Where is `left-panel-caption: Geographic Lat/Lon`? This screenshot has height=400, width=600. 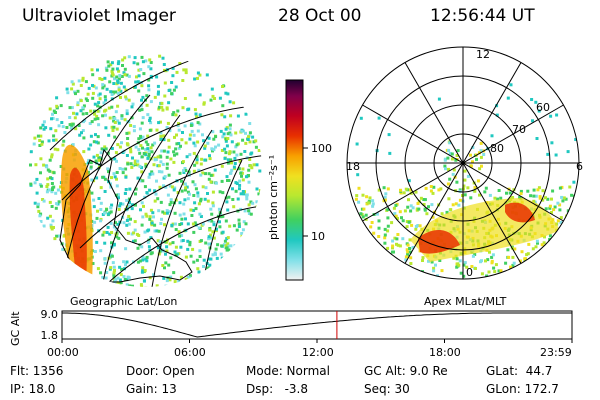
left-panel-caption: Geographic Lat/Lon is located at coordinates (124, 301).